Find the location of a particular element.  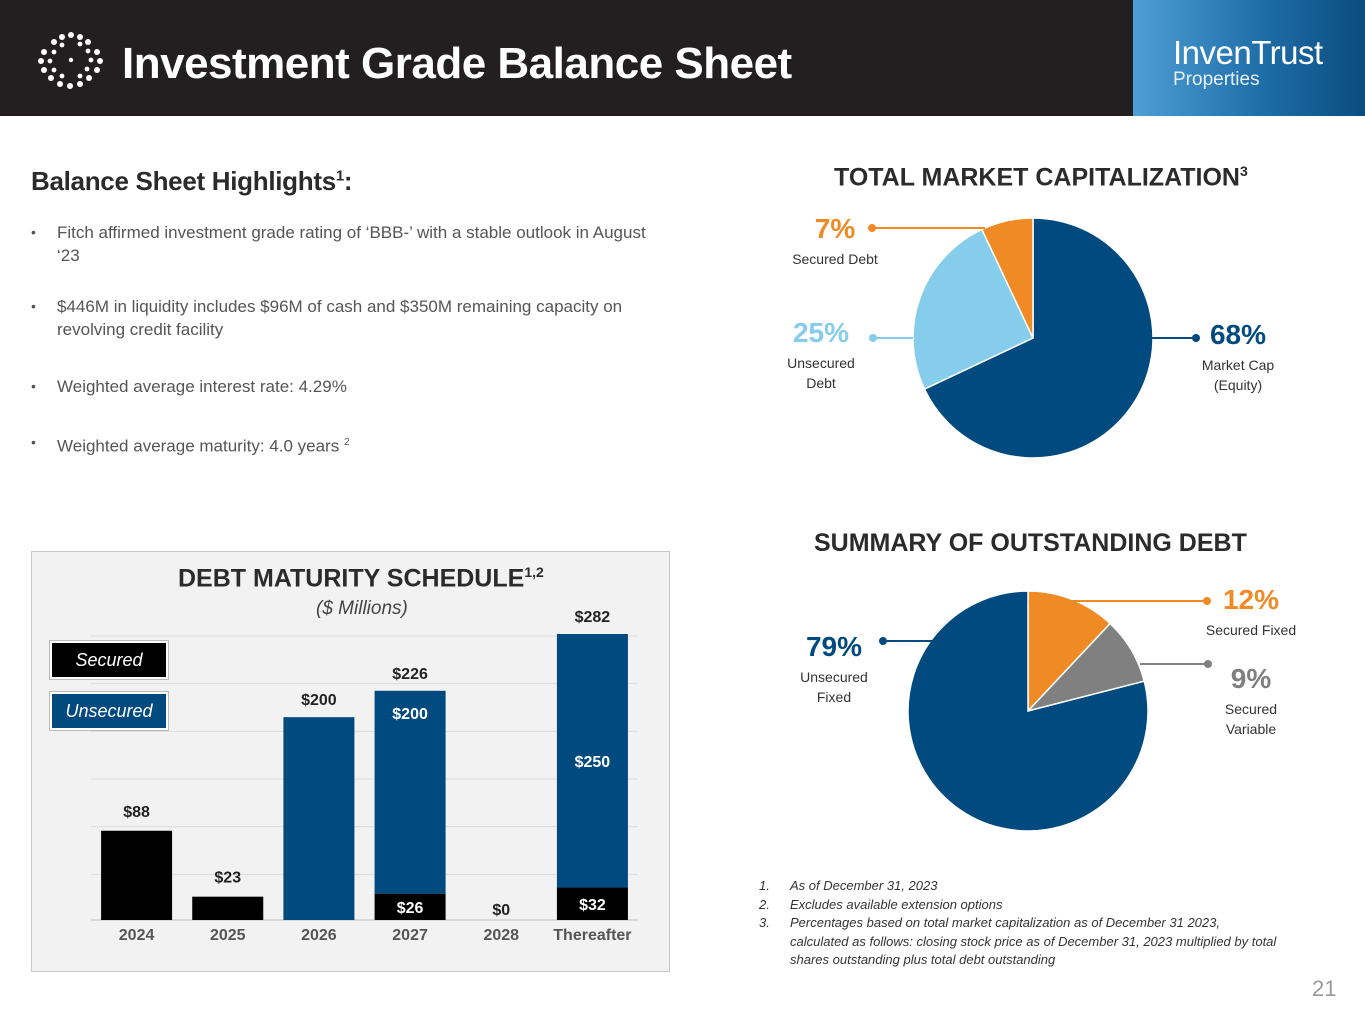

pie-percent-label: 12% is located at coordinates (1251, 599).